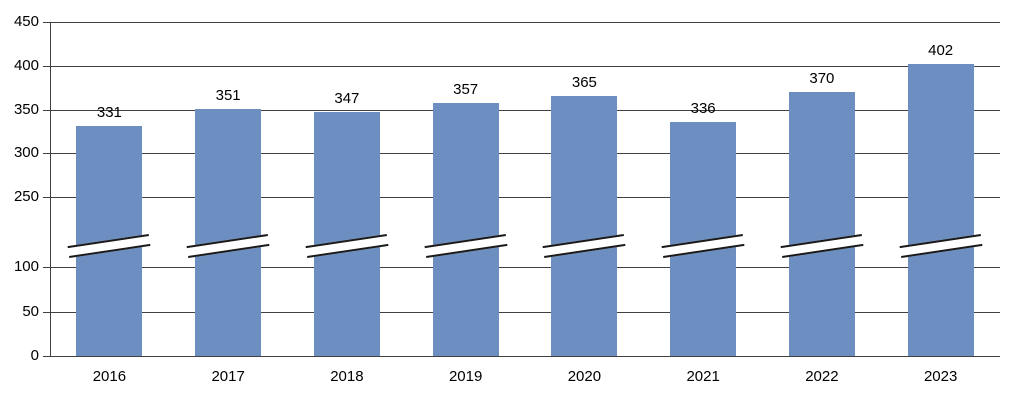 The height and width of the screenshot is (403, 1009). Describe the element at coordinates (703, 108) in the screenshot. I see `data-label-2021: 336` at that location.